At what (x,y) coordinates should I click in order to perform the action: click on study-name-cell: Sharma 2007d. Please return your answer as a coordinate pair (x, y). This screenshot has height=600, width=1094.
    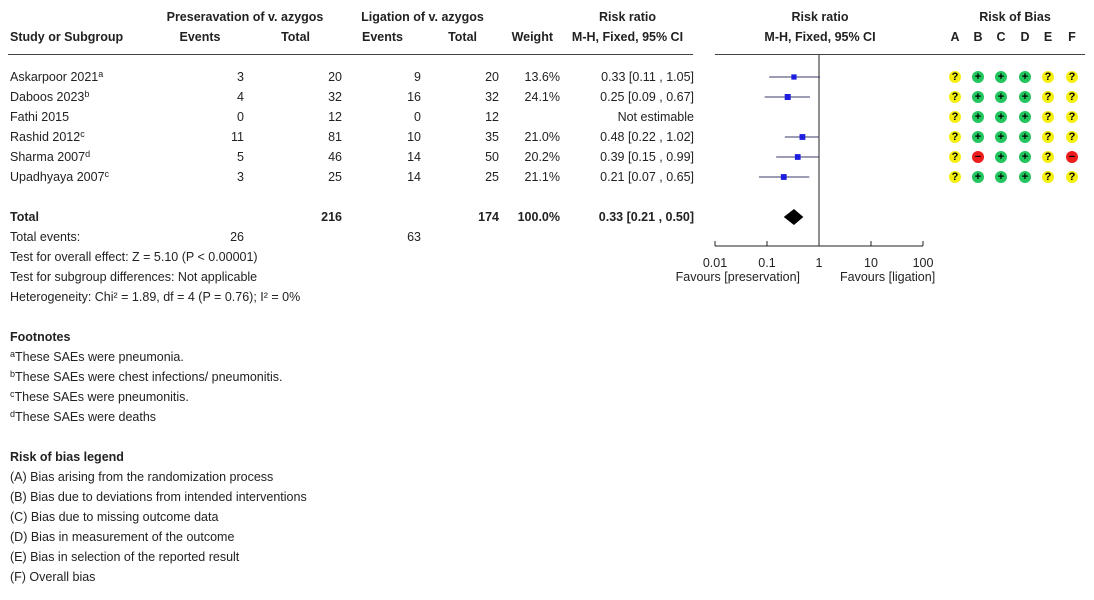
    Looking at the image, I should click on (50, 157).